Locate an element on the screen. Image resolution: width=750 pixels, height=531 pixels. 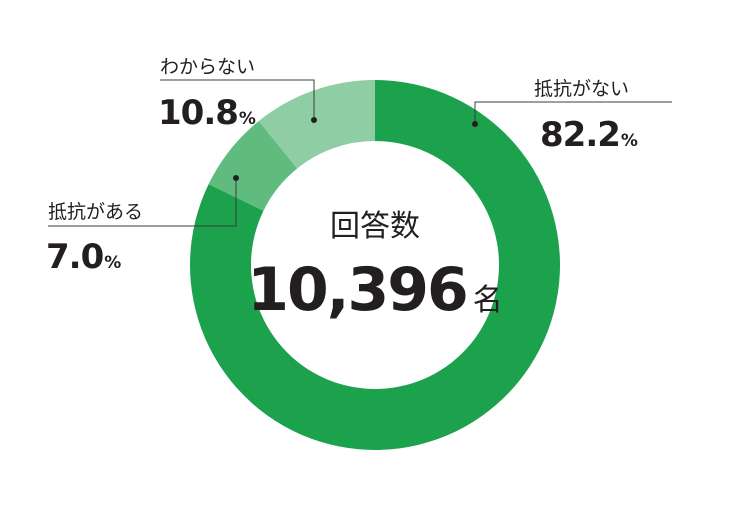
value-line-no-resistance: 82.2% is located at coordinates (589, 135).